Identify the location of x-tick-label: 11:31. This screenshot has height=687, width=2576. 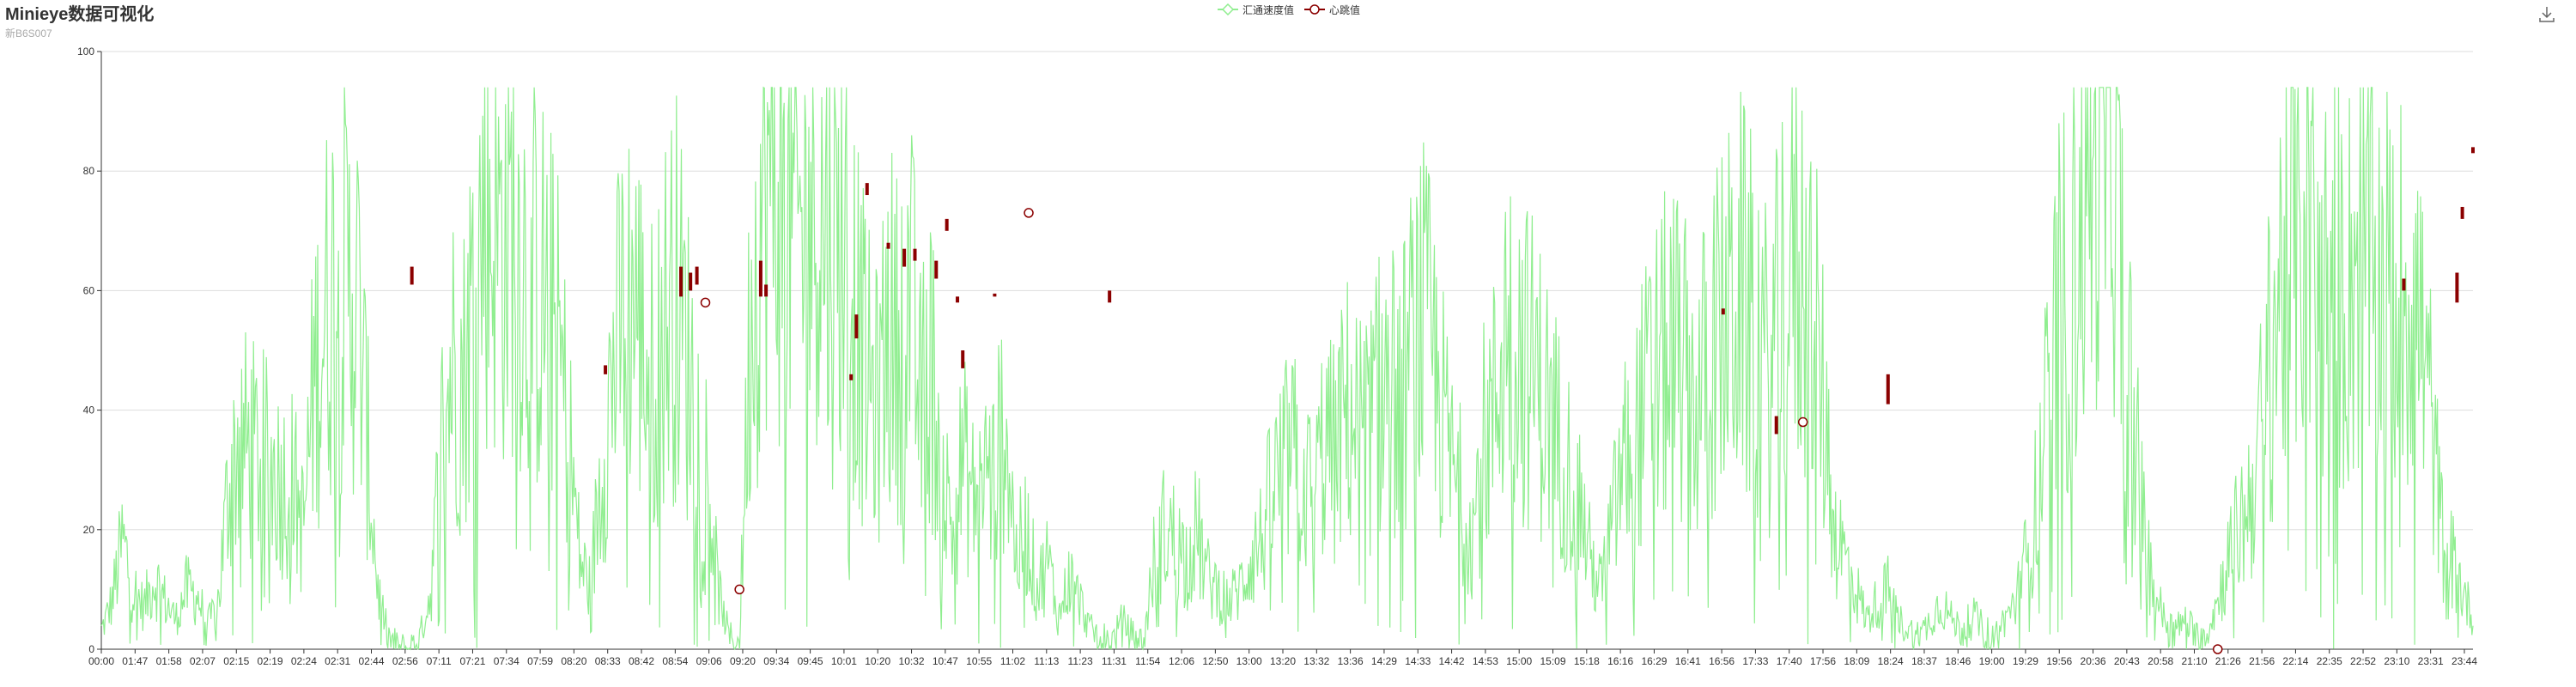
(1114, 661).